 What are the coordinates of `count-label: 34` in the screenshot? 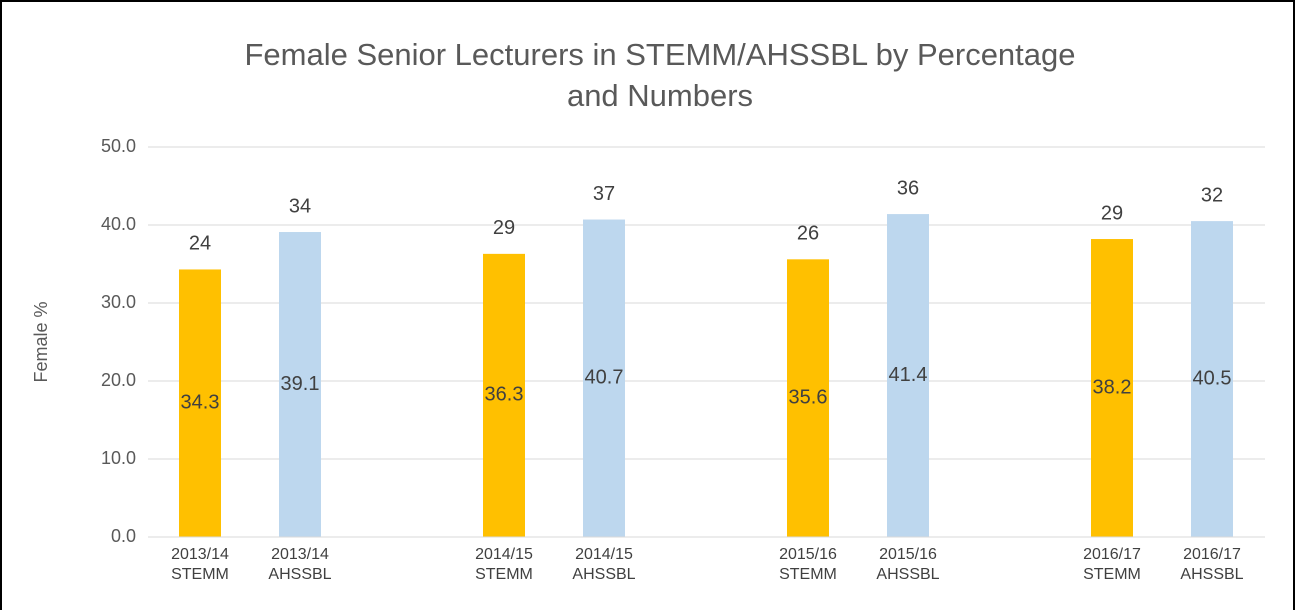 It's located at (300, 206).